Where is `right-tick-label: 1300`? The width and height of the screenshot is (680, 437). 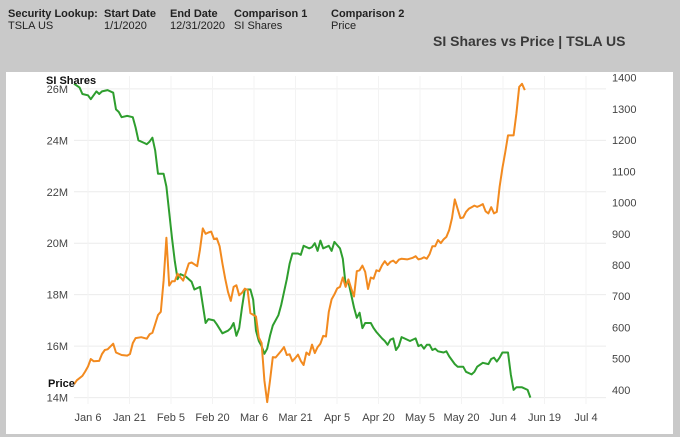
right-tick-label: 1300 is located at coordinates (624, 110).